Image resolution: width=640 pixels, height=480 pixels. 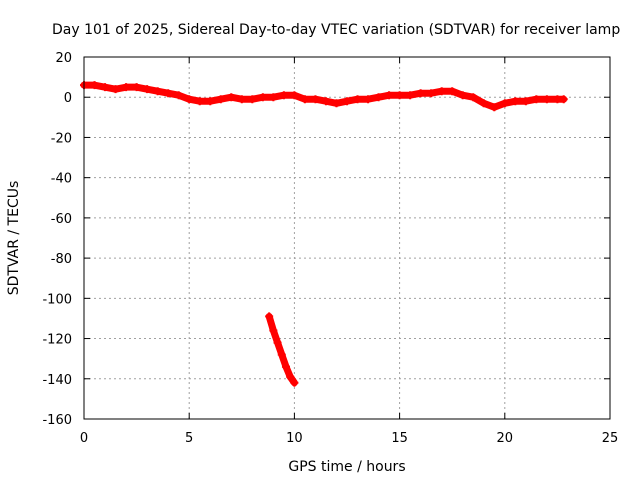 What do you see at coordinates (57, 380) in the screenshot?
I see `y-tick-label: -140` at bounding box center [57, 380].